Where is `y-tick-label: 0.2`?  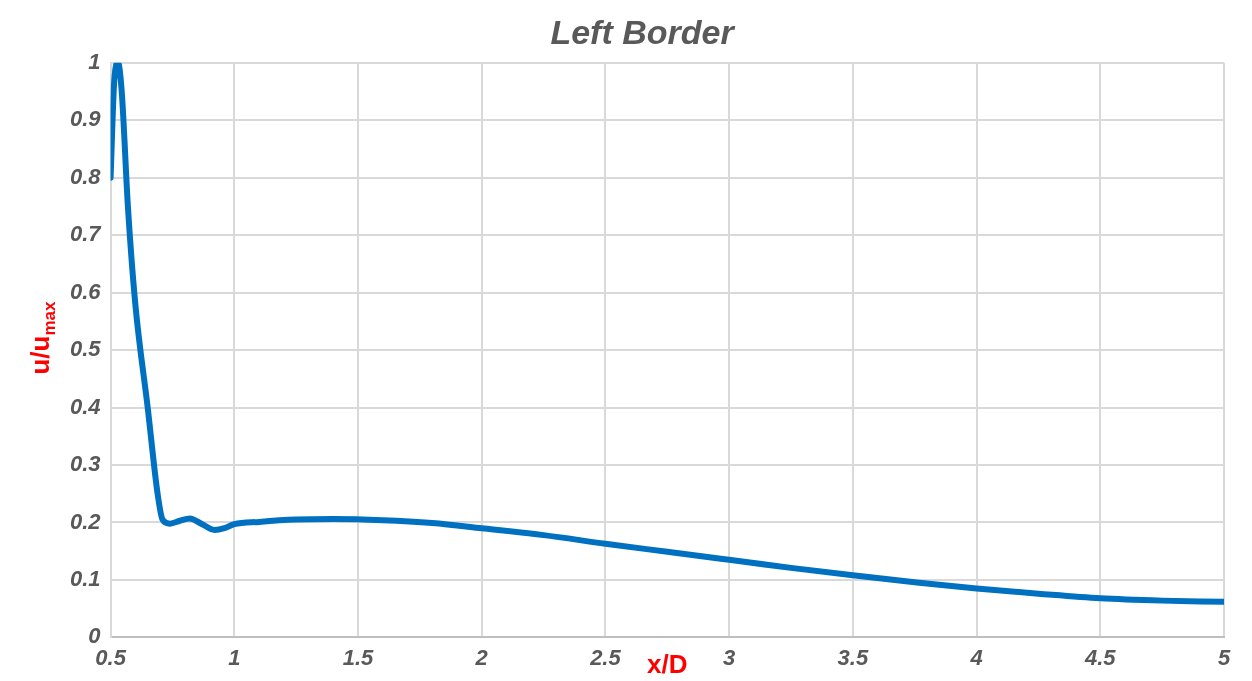 y-tick-label: 0.2 is located at coordinates (85, 521).